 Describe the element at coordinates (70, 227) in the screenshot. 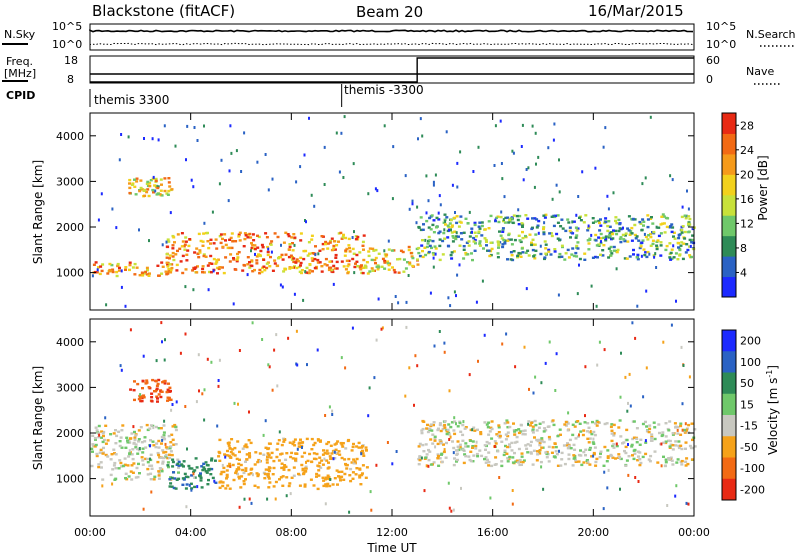

I see `y-tick-label: 2000` at that location.